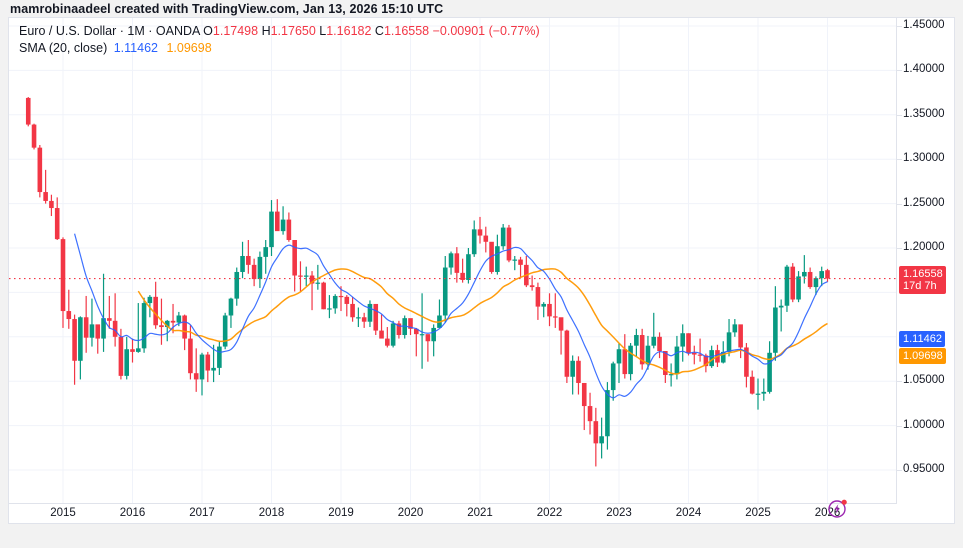  I want to click on sma-orange-price-tag: 1.09698, so click(922, 356).